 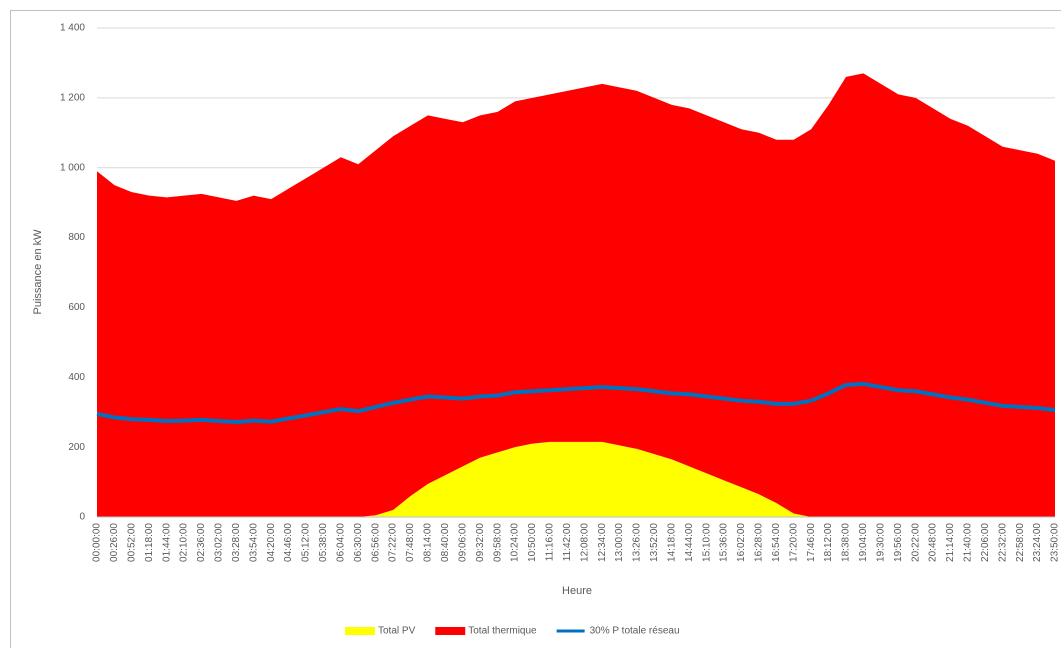 I want to click on x-tick-label: 16:02:00, so click(x=741, y=542).